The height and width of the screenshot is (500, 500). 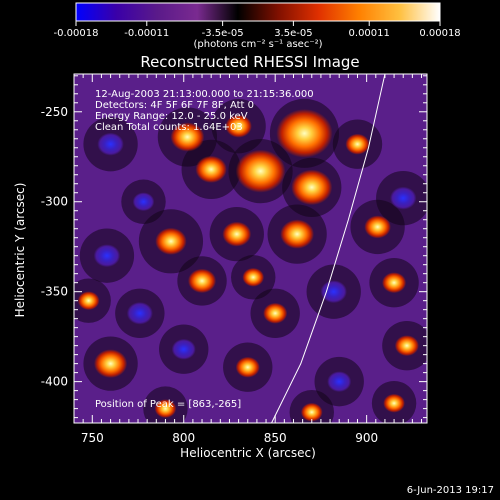 What do you see at coordinates (249, 62) in the screenshot?
I see `chart-title: Reconstructed RHESSI Image` at bounding box center [249, 62].